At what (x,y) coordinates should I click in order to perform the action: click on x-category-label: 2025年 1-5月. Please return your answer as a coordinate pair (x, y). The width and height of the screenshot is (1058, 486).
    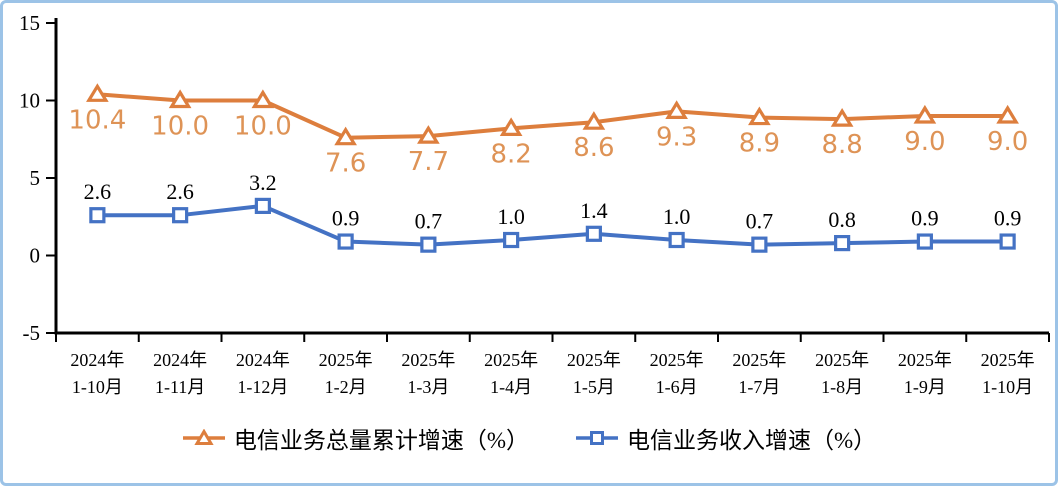
    Looking at the image, I should click on (594, 373).